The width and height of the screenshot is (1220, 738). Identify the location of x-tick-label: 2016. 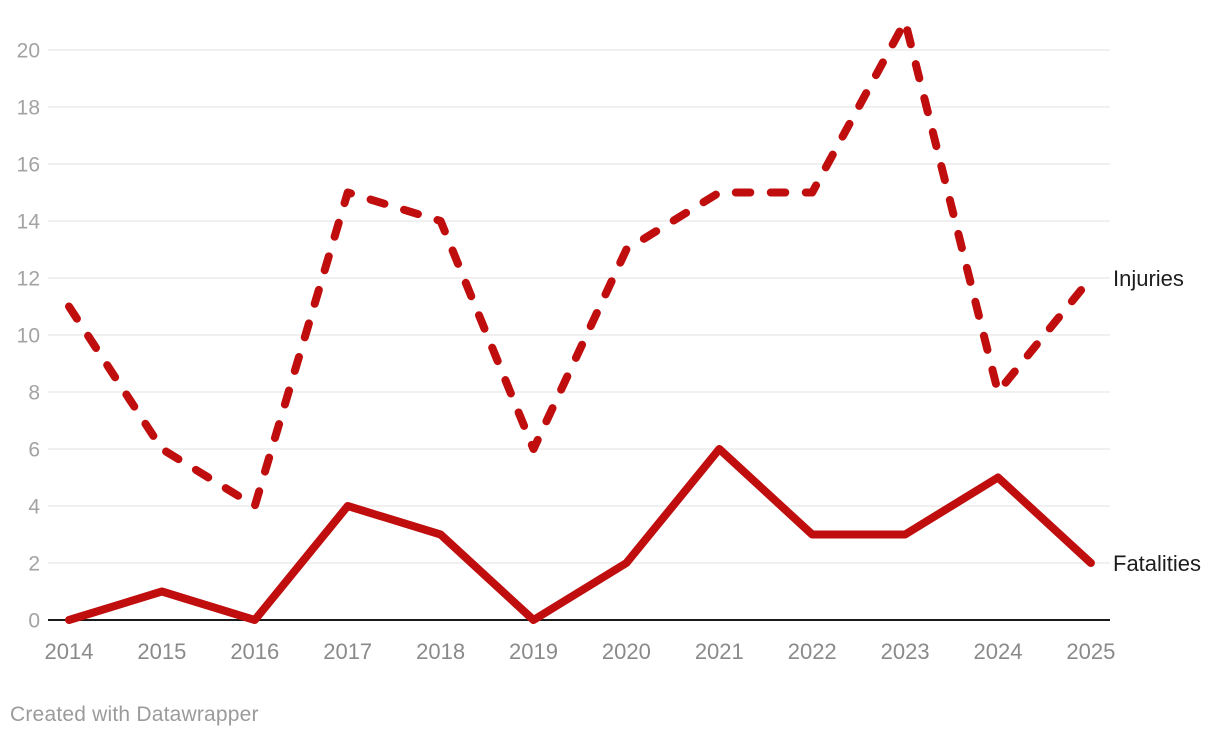
(254, 651).